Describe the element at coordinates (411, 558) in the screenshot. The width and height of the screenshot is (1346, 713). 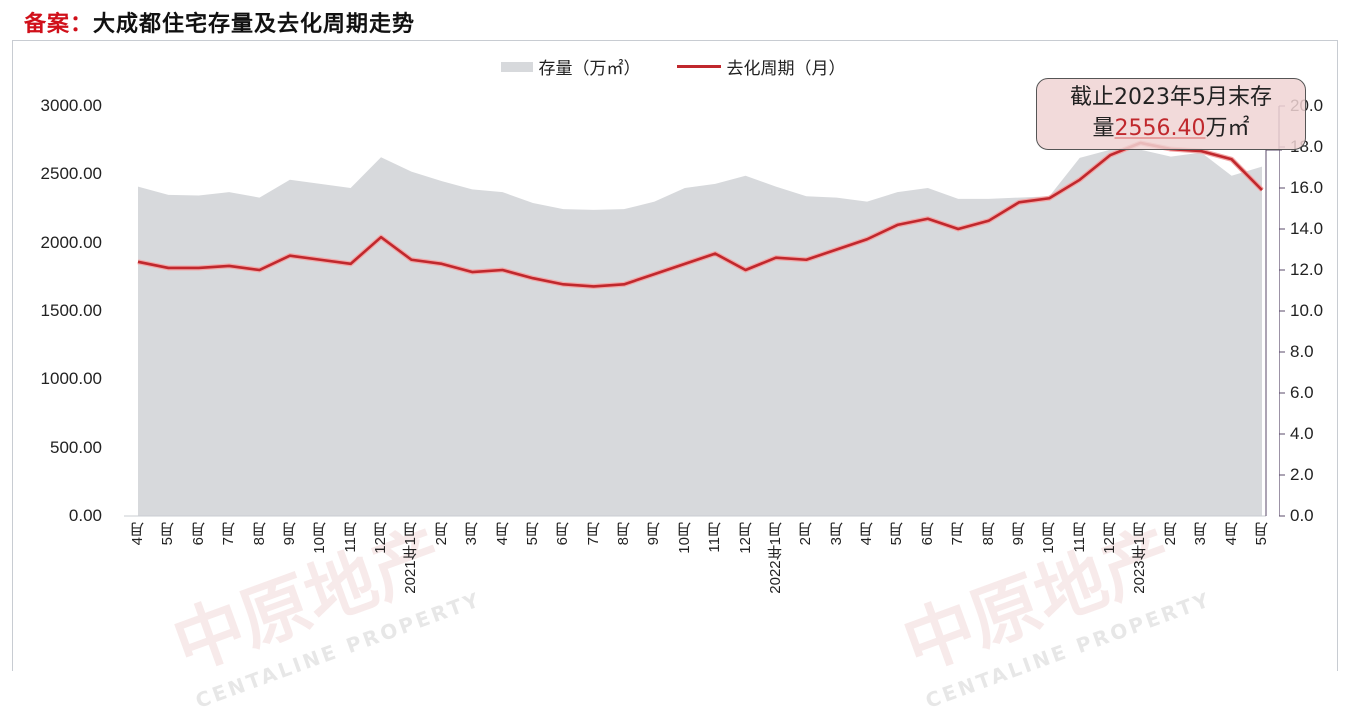
I see `x-axis-tick: 2021年1月` at that location.